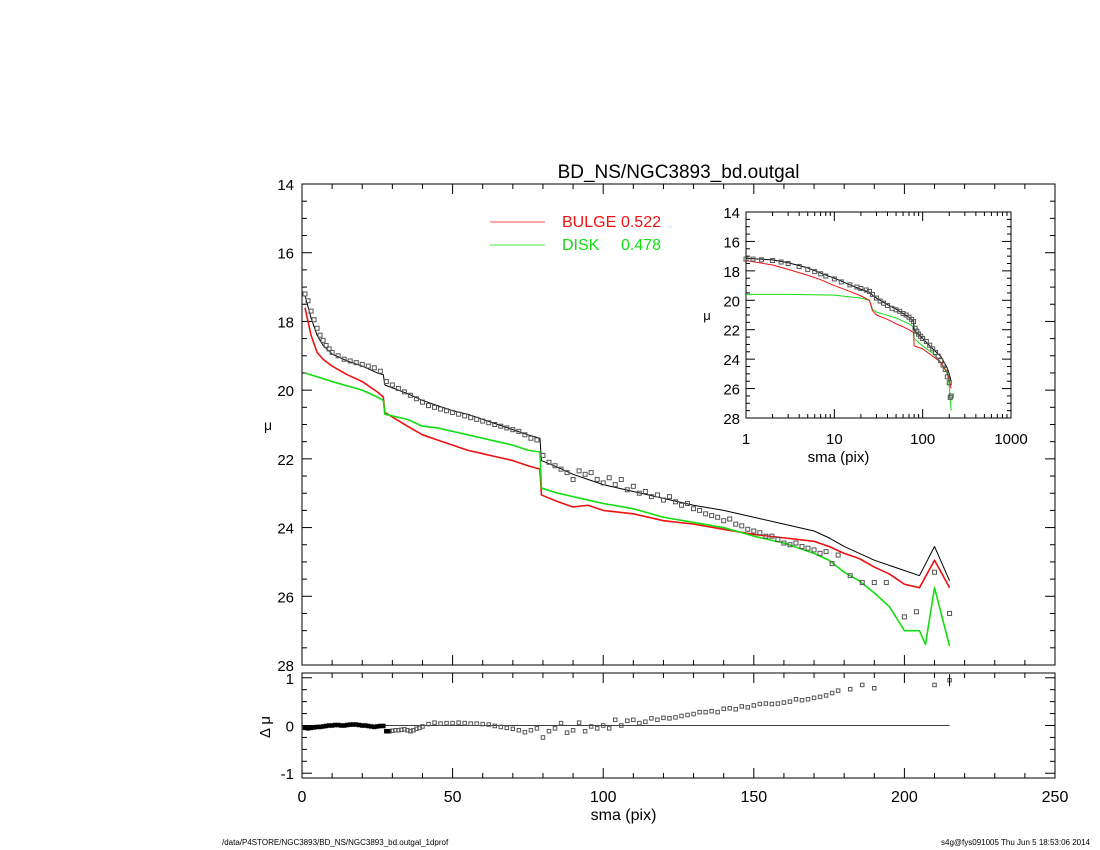 This screenshot has width=1100, height=850. What do you see at coordinates (834, 439) in the screenshot?
I see `inset-x-tick-label: 10` at bounding box center [834, 439].